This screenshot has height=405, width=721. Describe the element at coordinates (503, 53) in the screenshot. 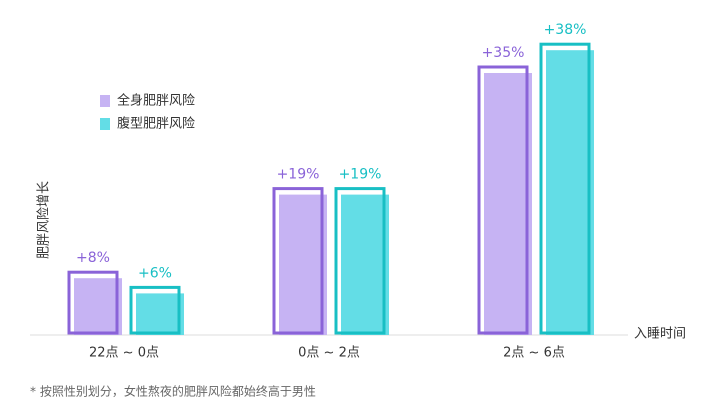

I see `value-label: +35%` at that location.